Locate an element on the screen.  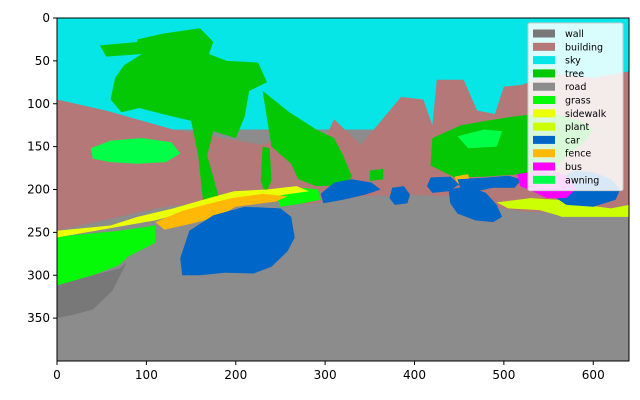
legend-label-tree: tree is located at coordinates (574, 74).